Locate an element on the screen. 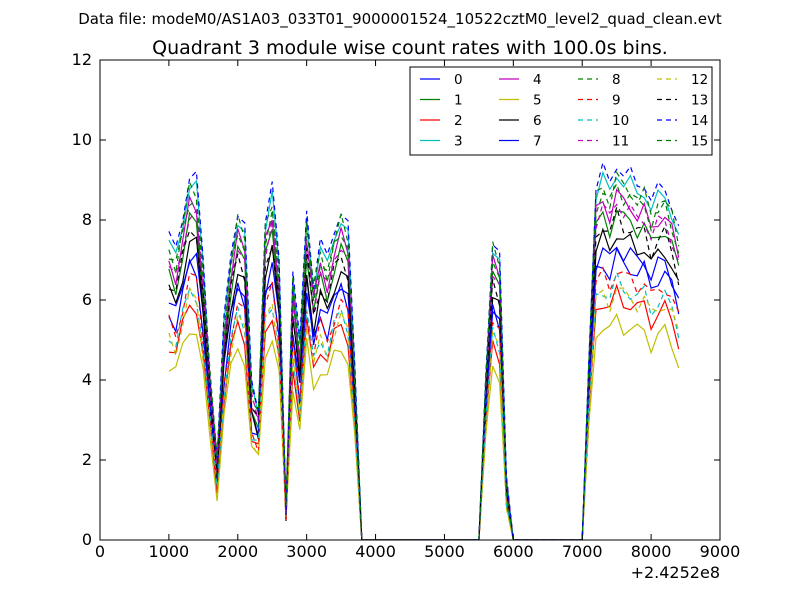 This screenshot has width=800, height=604. legend-label: 9 is located at coordinates (616, 101).